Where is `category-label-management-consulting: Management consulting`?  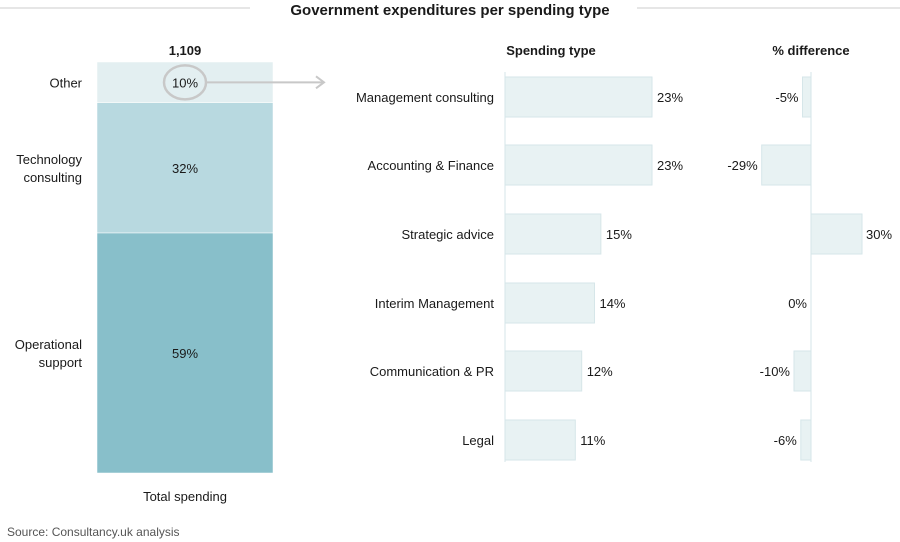 category-label-management-consulting: Management consulting is located at coordinates (425, 97).